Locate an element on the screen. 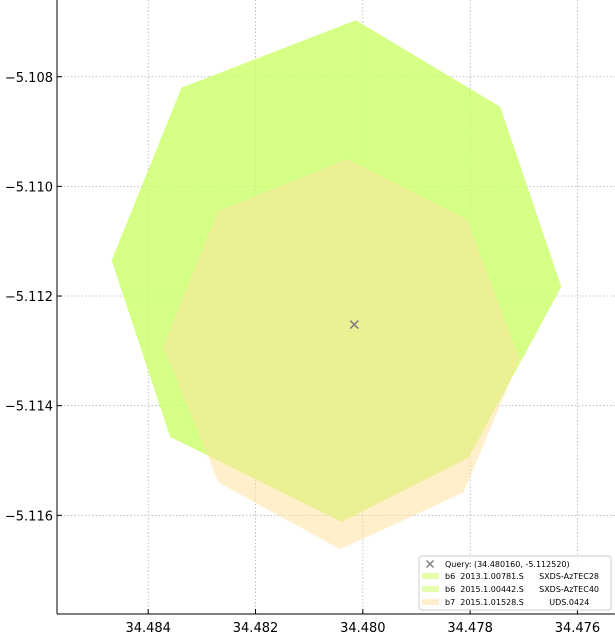  y-tick-label: −5.114 is located at coordinates (29, 407).